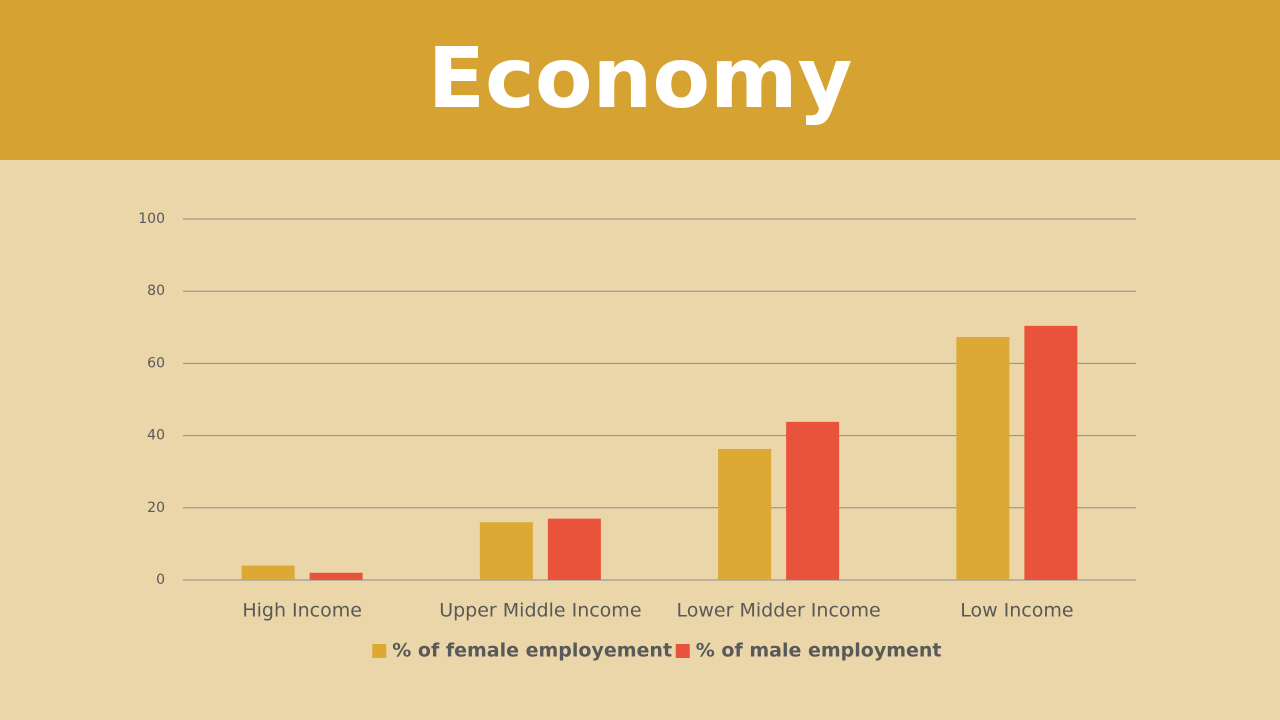  What do you see at coordinates (160, 580) in the screenshot?
I see `y-tick-label: 0` at bounding box center [160, 580].